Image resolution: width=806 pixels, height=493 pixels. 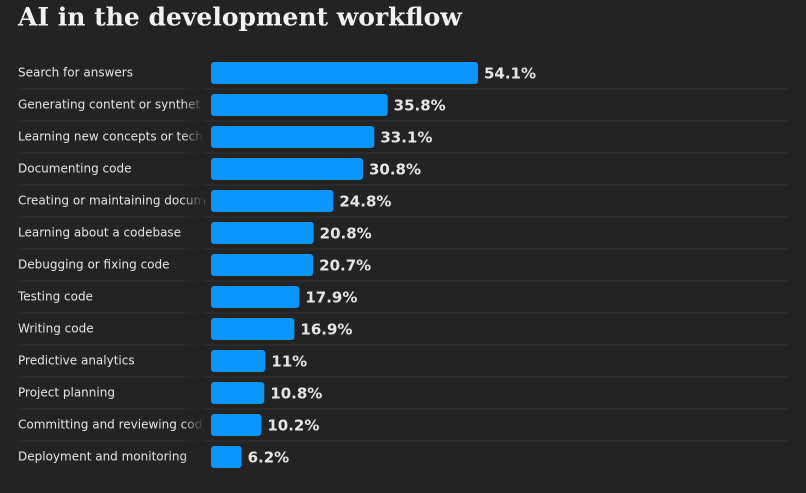 I want to click on category-label: Creating or maintaining docum, so click(x=111, y=201).